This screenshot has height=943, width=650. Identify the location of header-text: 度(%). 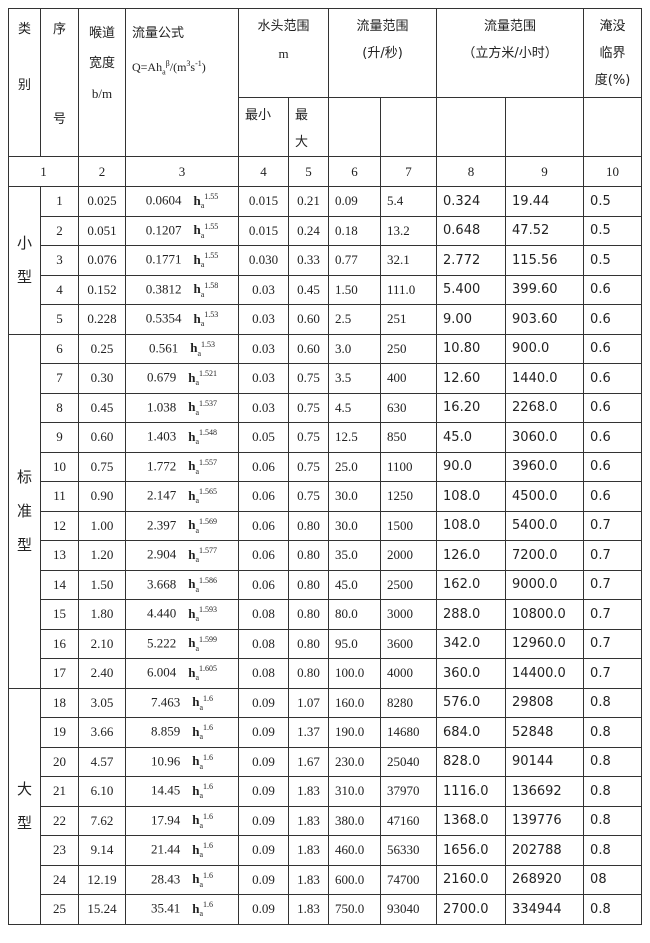
(612, 80).